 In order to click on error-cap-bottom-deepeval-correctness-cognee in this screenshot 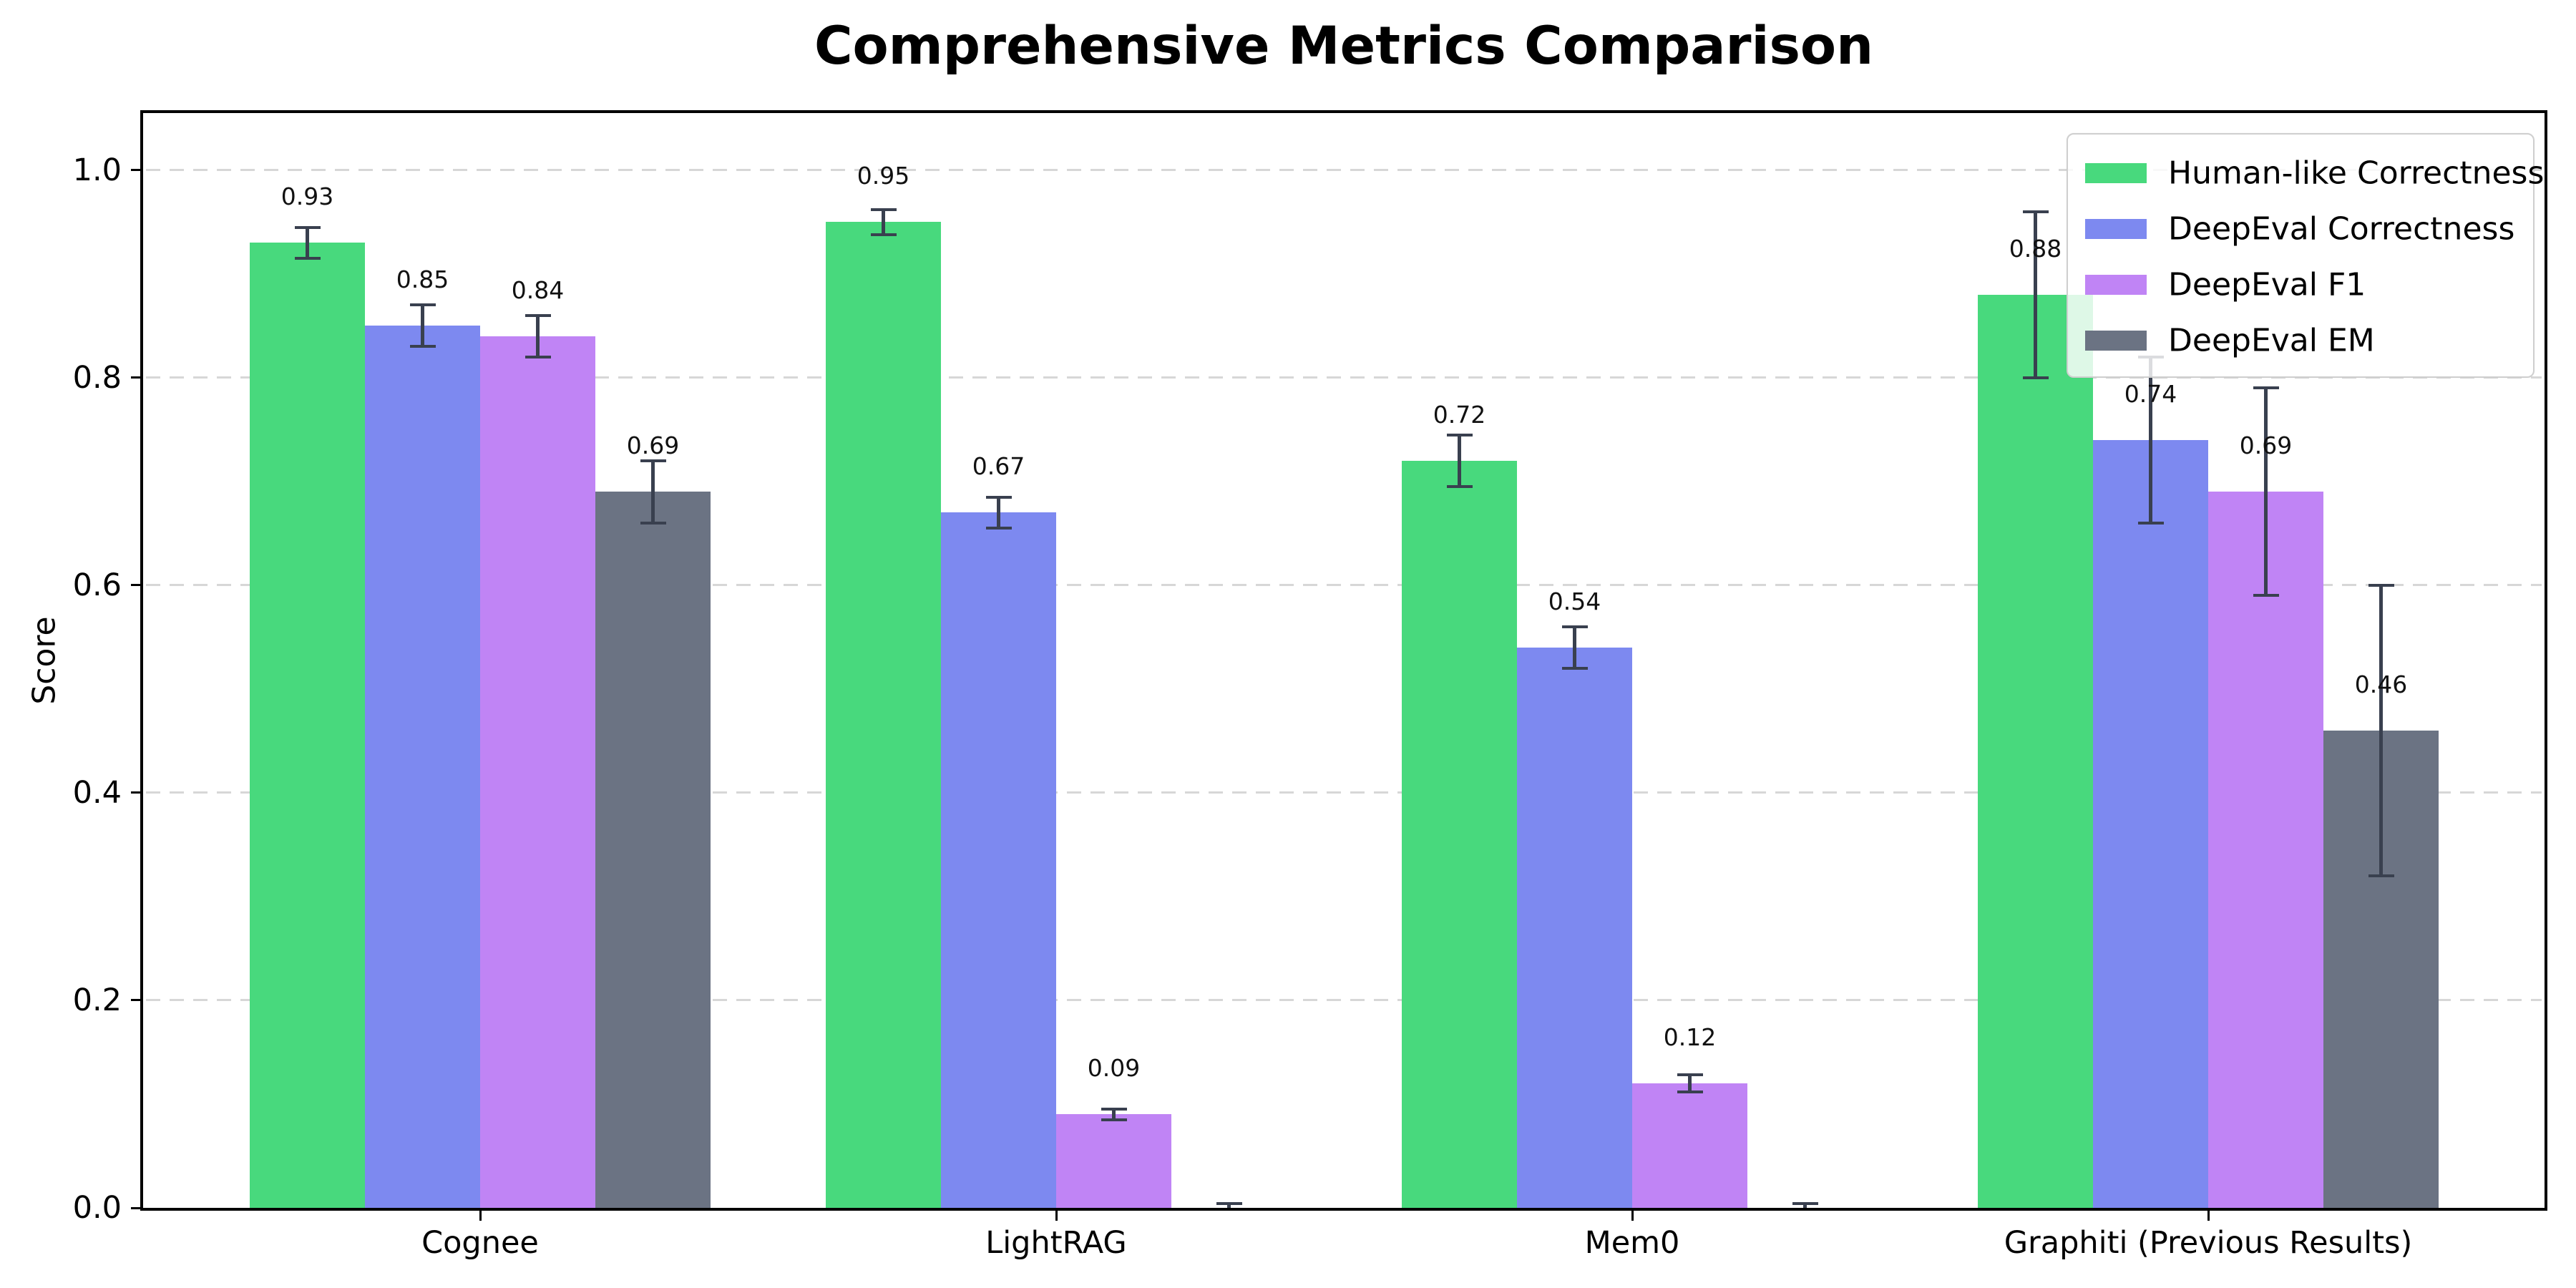, I will do `click(422, 346)`.